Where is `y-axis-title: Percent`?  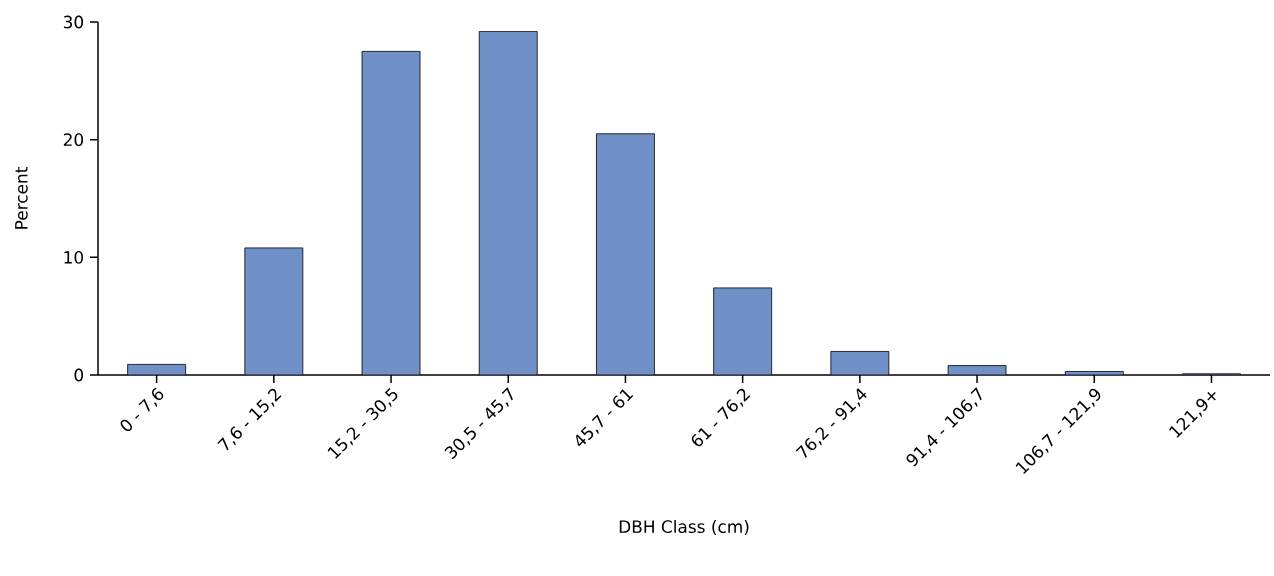 y-axis-title: Percent is located at coordinates (21, 198).